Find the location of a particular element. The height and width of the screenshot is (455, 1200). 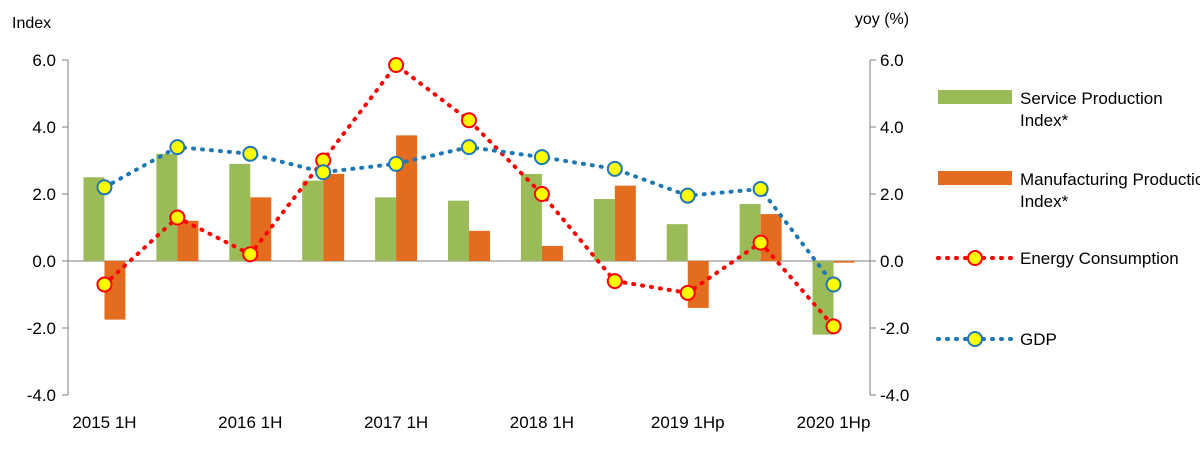

legend-label-energy: Energy Consumption is located at coordinates (1099, 258).